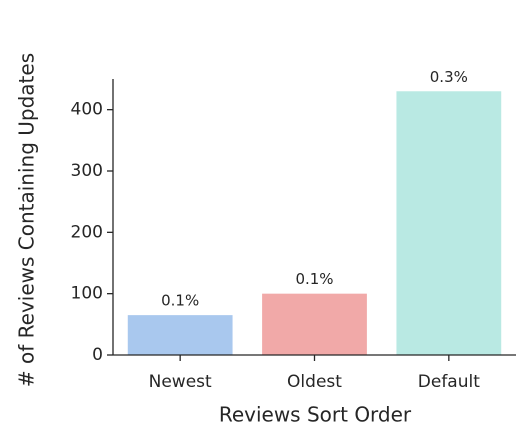 This screenshot has height=431, width=516. I want to click on y-tick-label: 0, so click(97, 355).